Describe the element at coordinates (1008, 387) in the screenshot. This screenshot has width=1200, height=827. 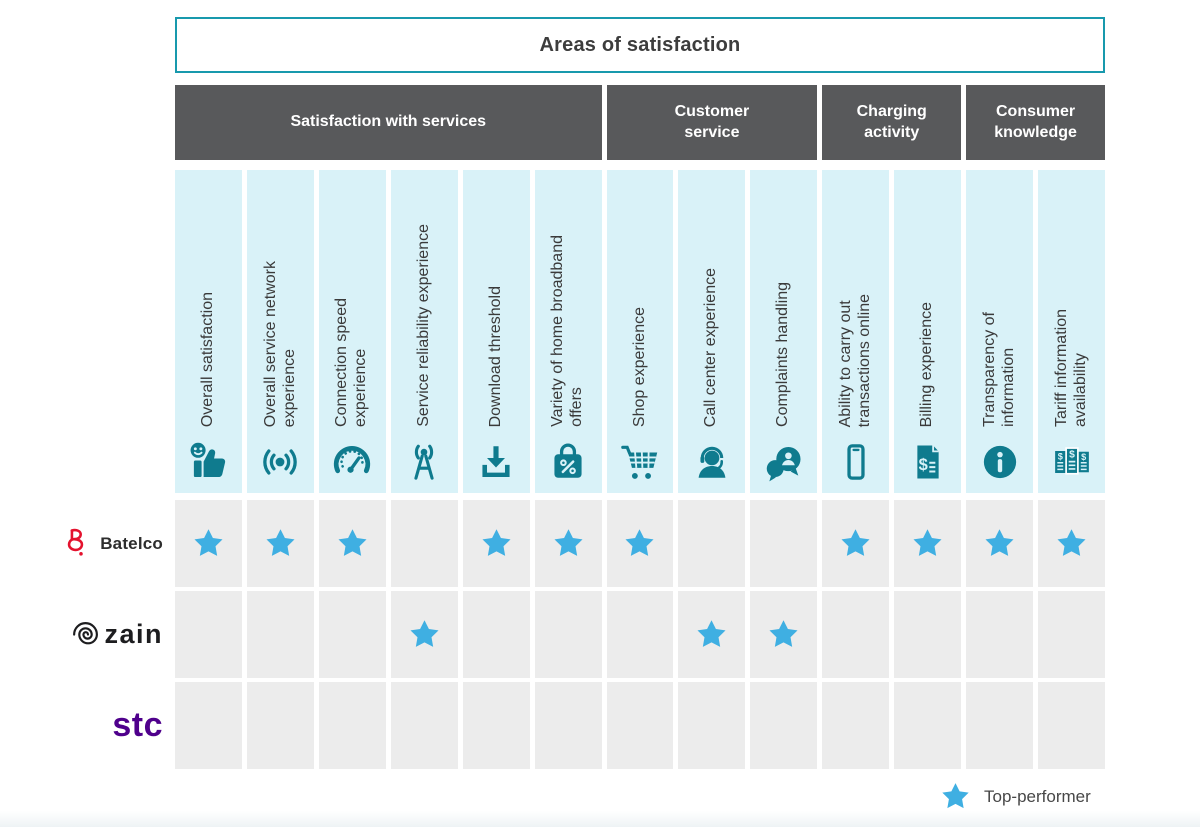
I see `column-label-line: information` at that location.